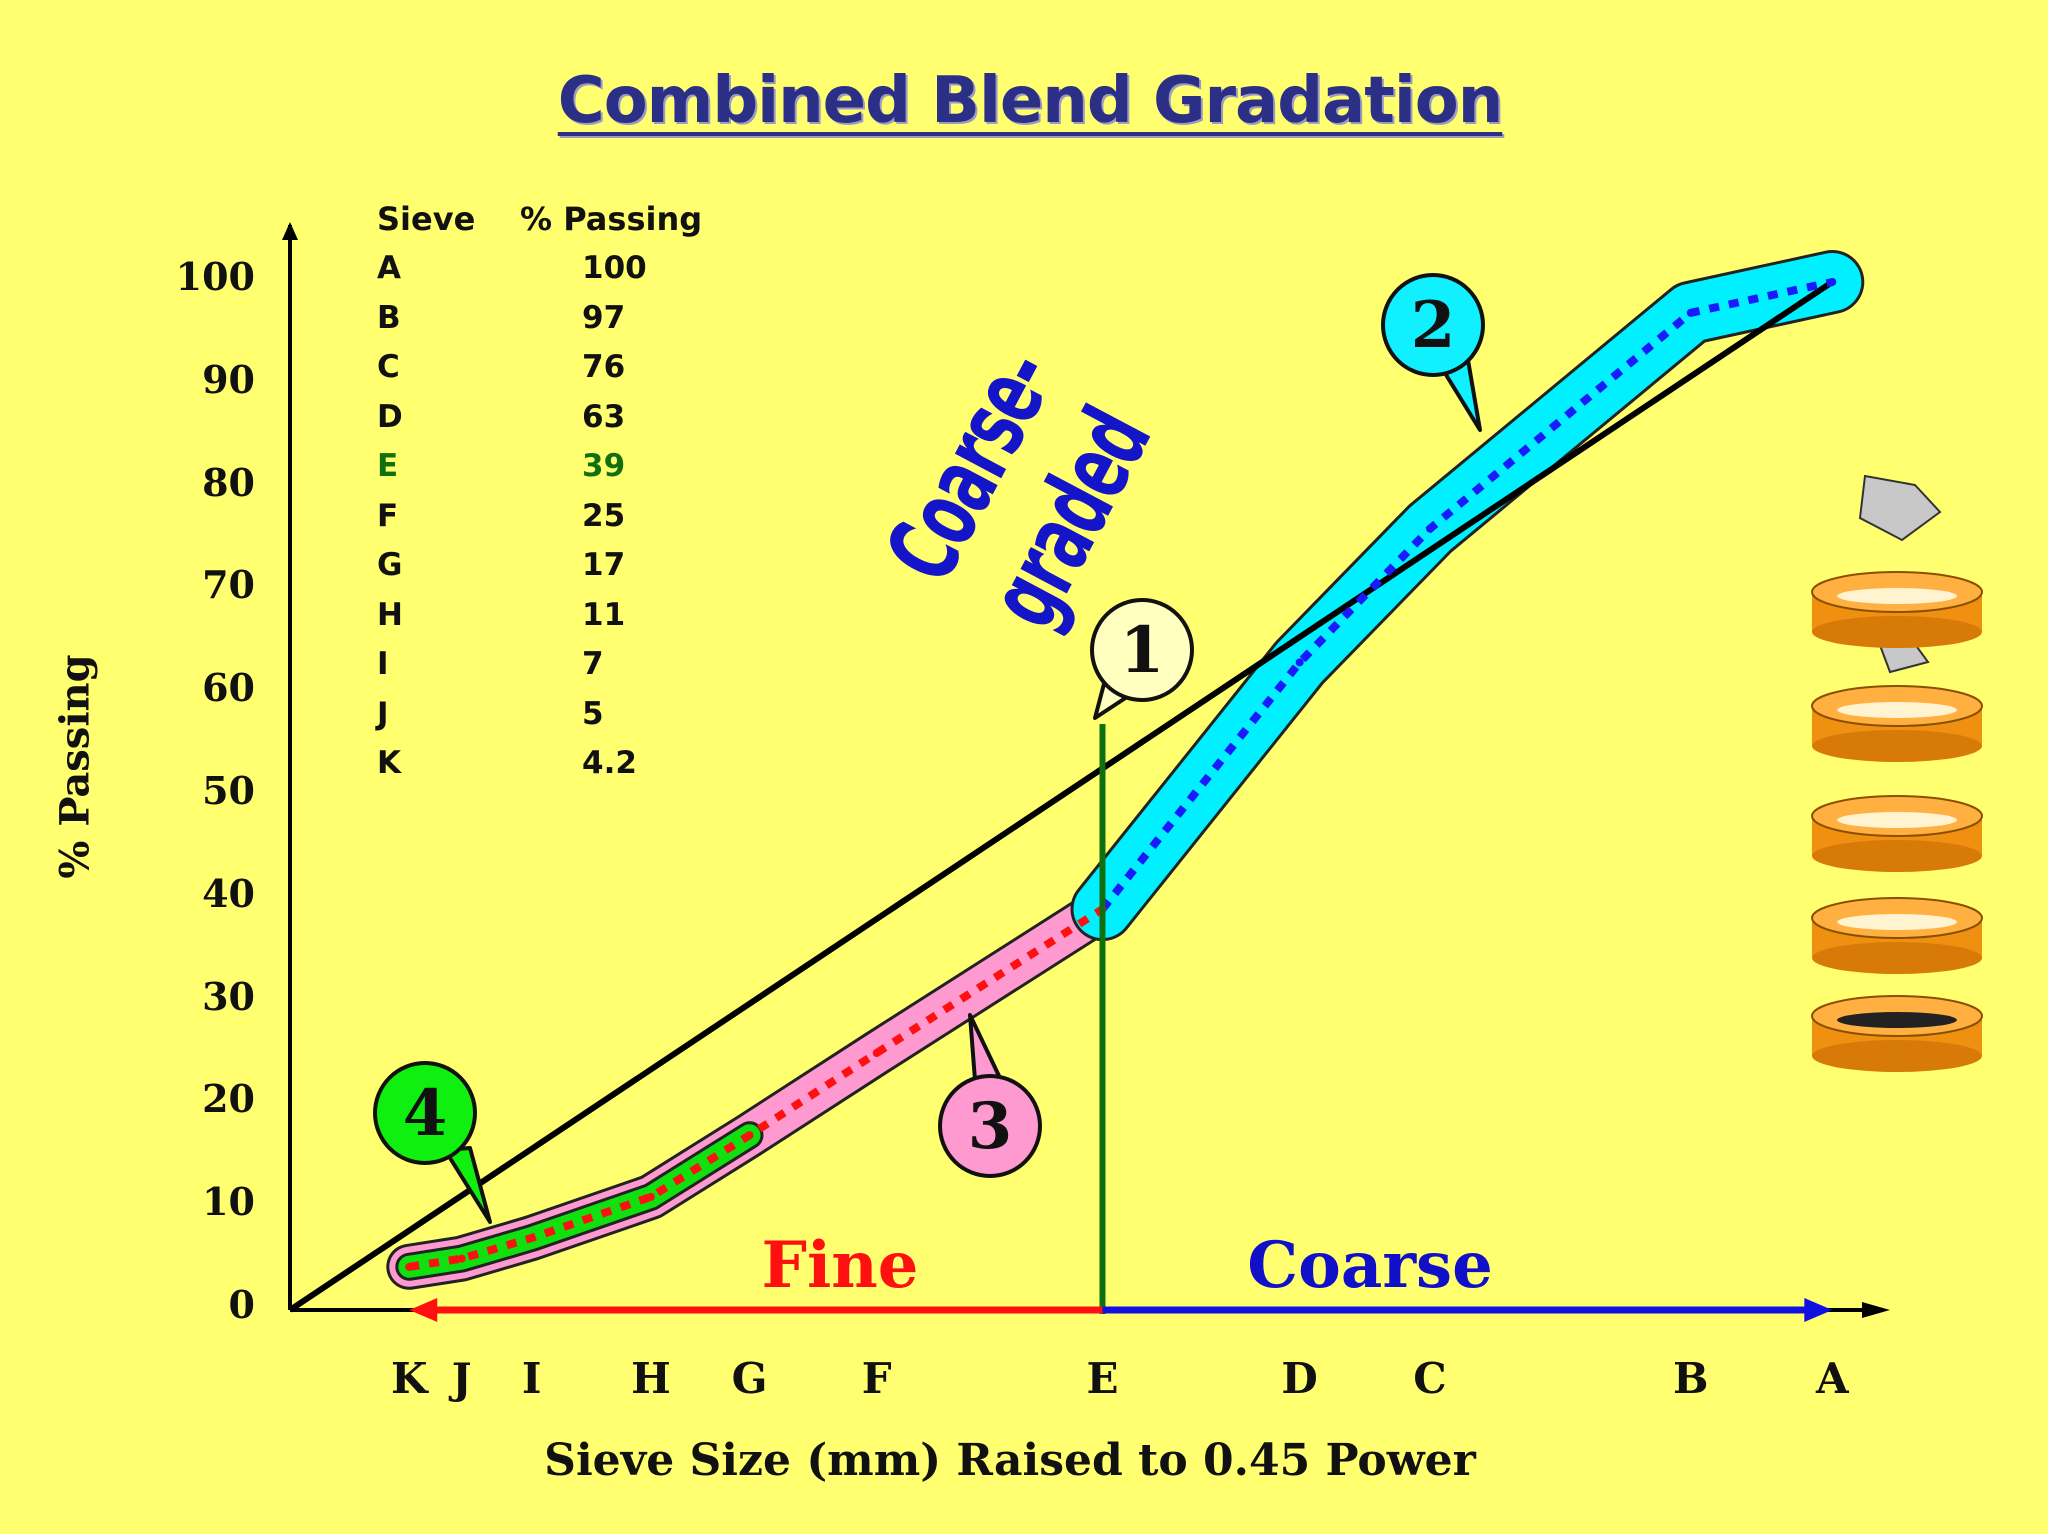 The width and height of the screenshot is (2048, 1534). Describe the element at coordinates (1832, 1378) in the screenshot. I see `x-tick-label-A: A` at that location.